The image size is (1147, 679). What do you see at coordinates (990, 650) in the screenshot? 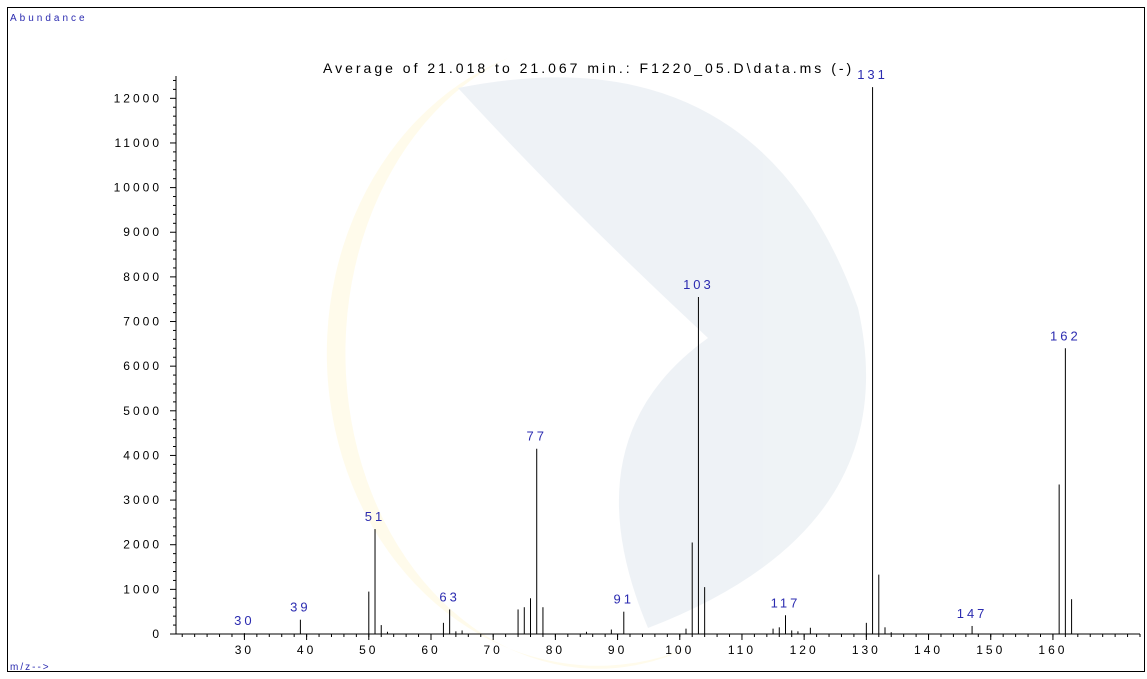
I see `x-tick-label: 150` at bounding box center [990, 650].